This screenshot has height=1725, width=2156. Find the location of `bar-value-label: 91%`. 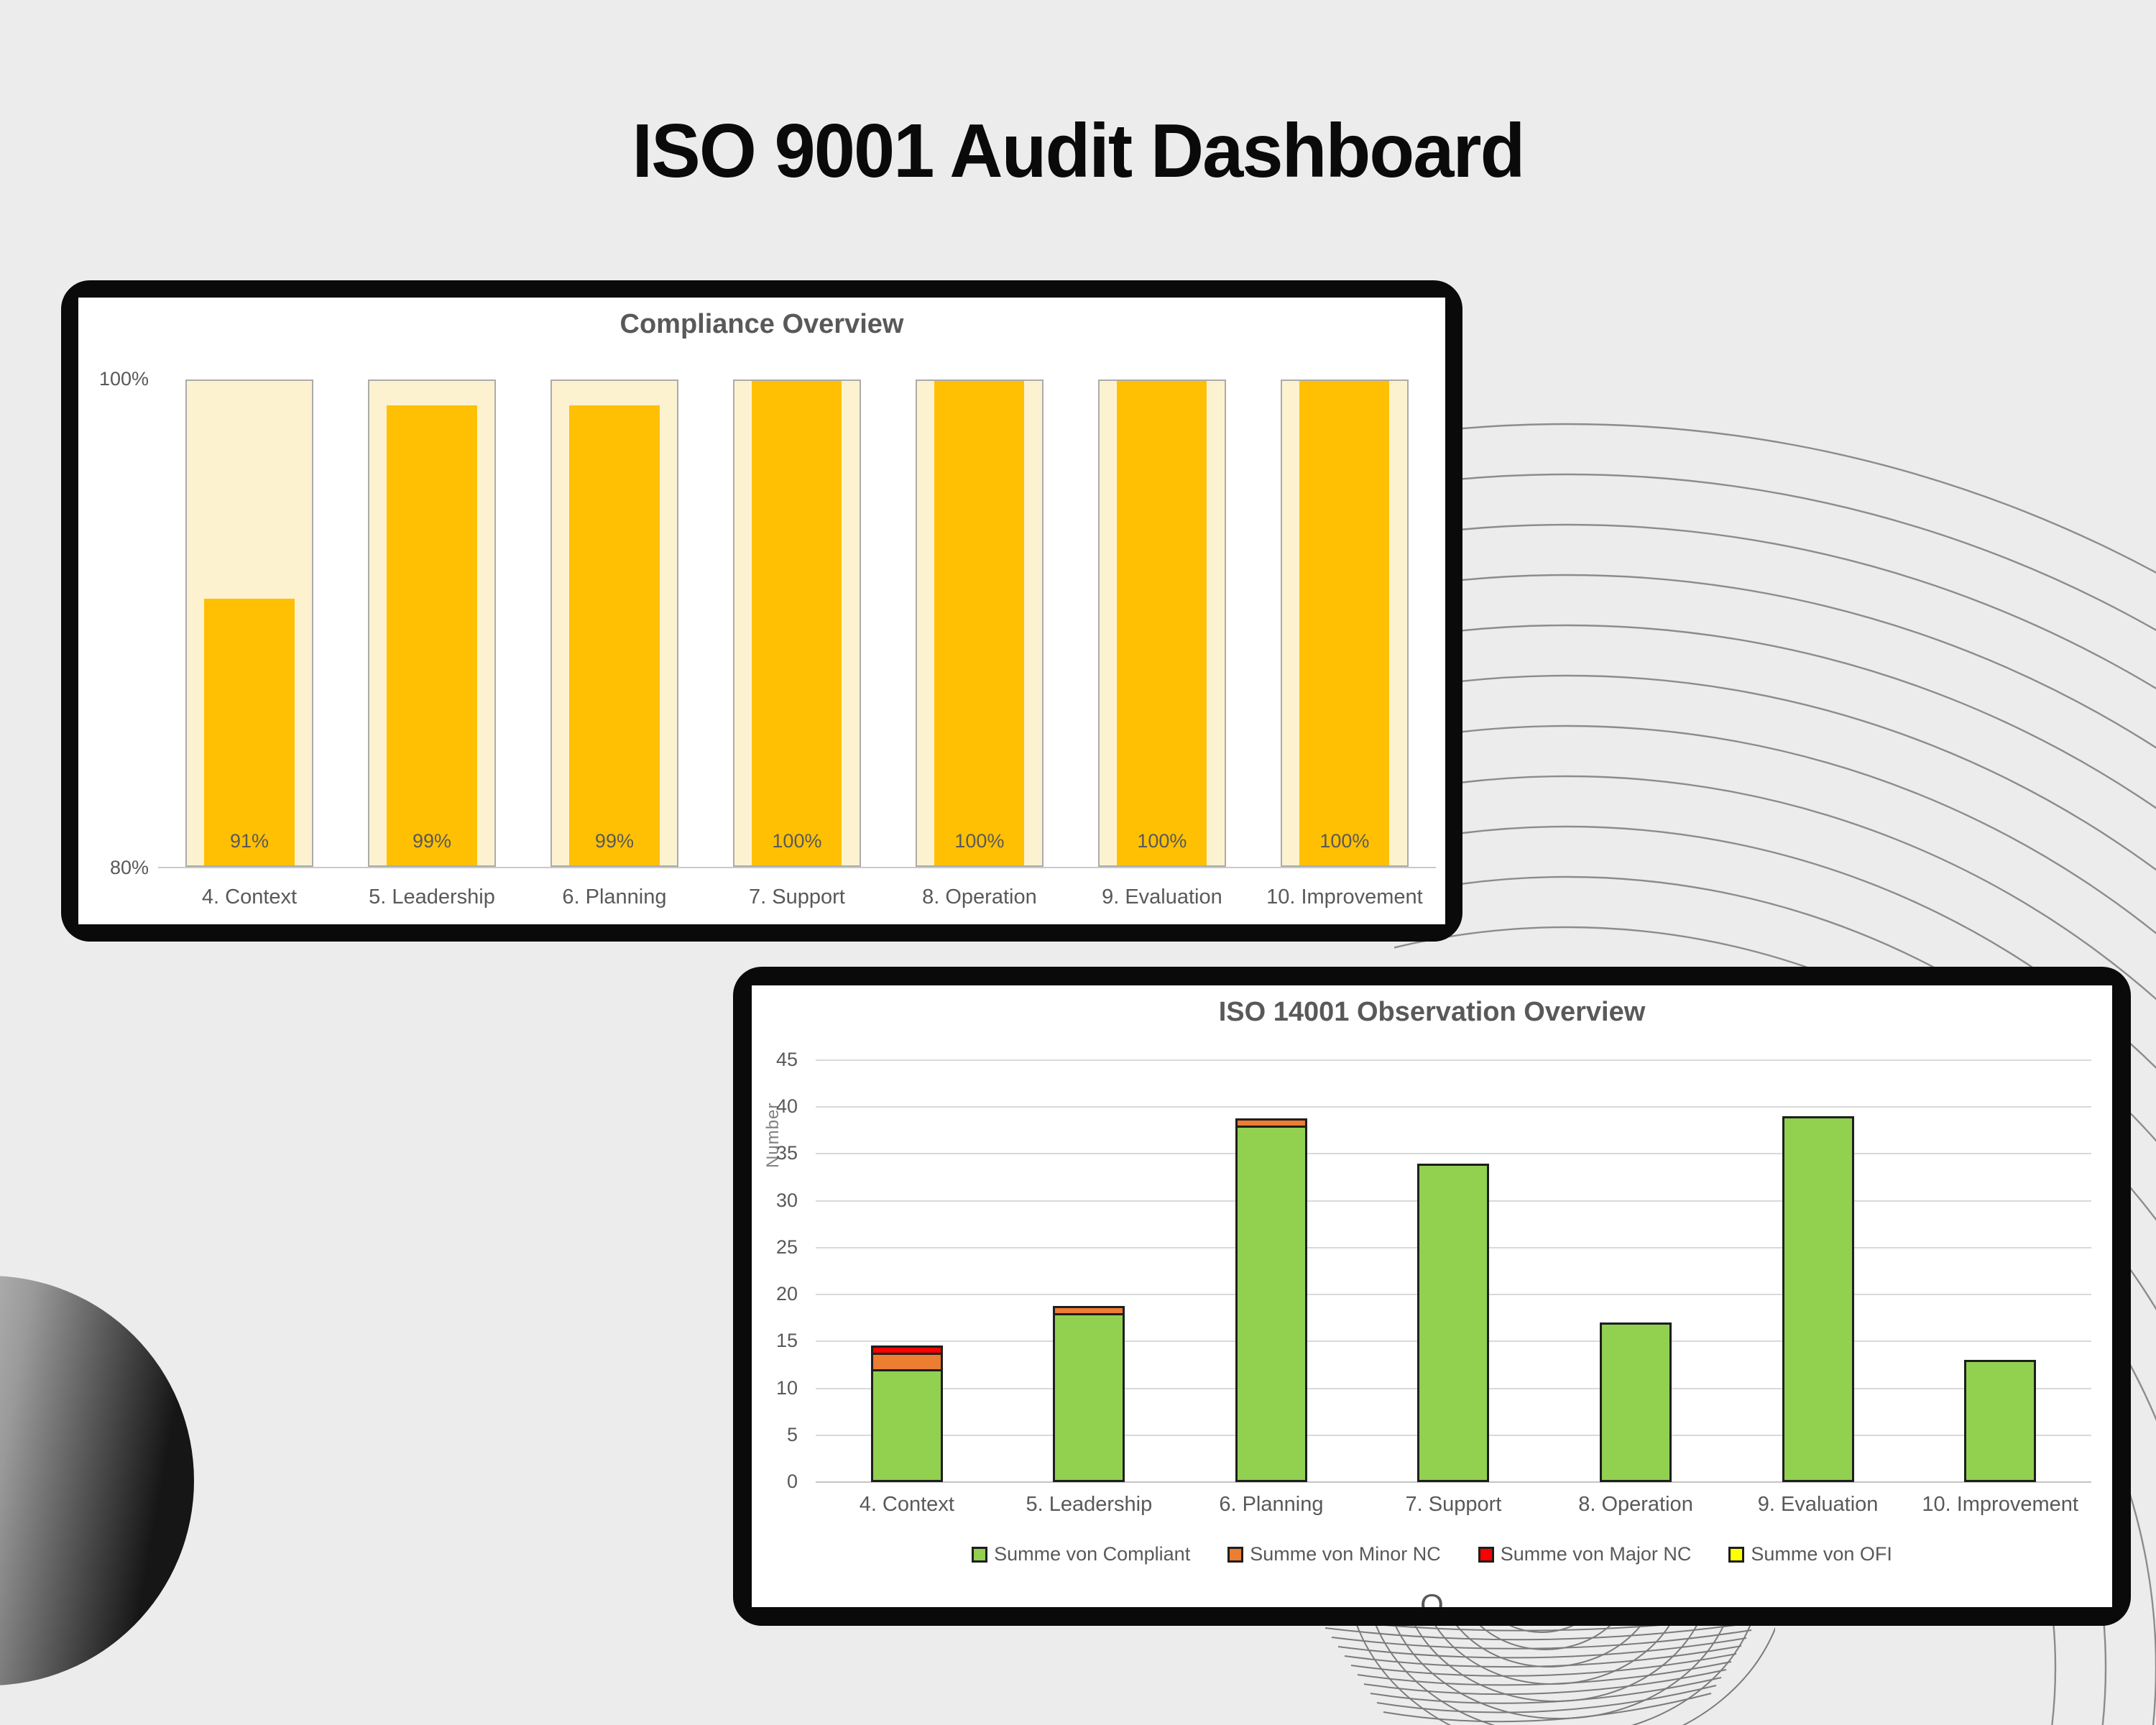

bar-value-label: 91% is located at coordinates (249, 841).